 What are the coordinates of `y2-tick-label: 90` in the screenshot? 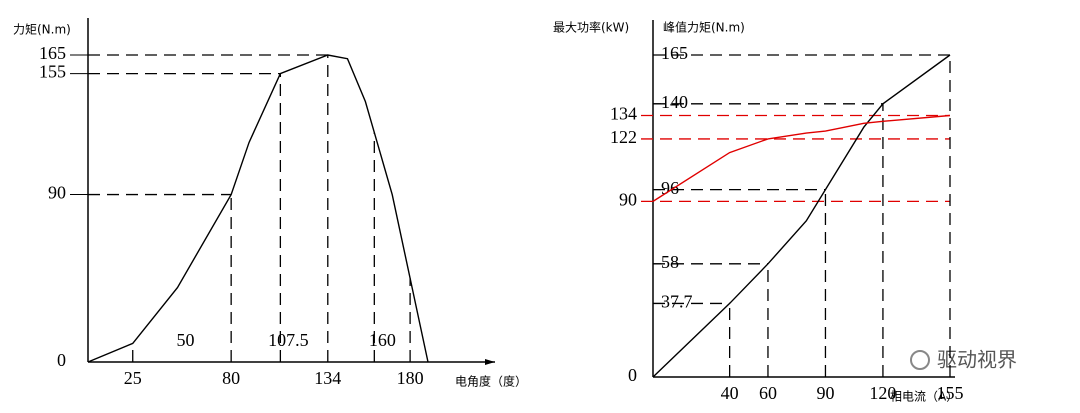 It's located at (628, 199).